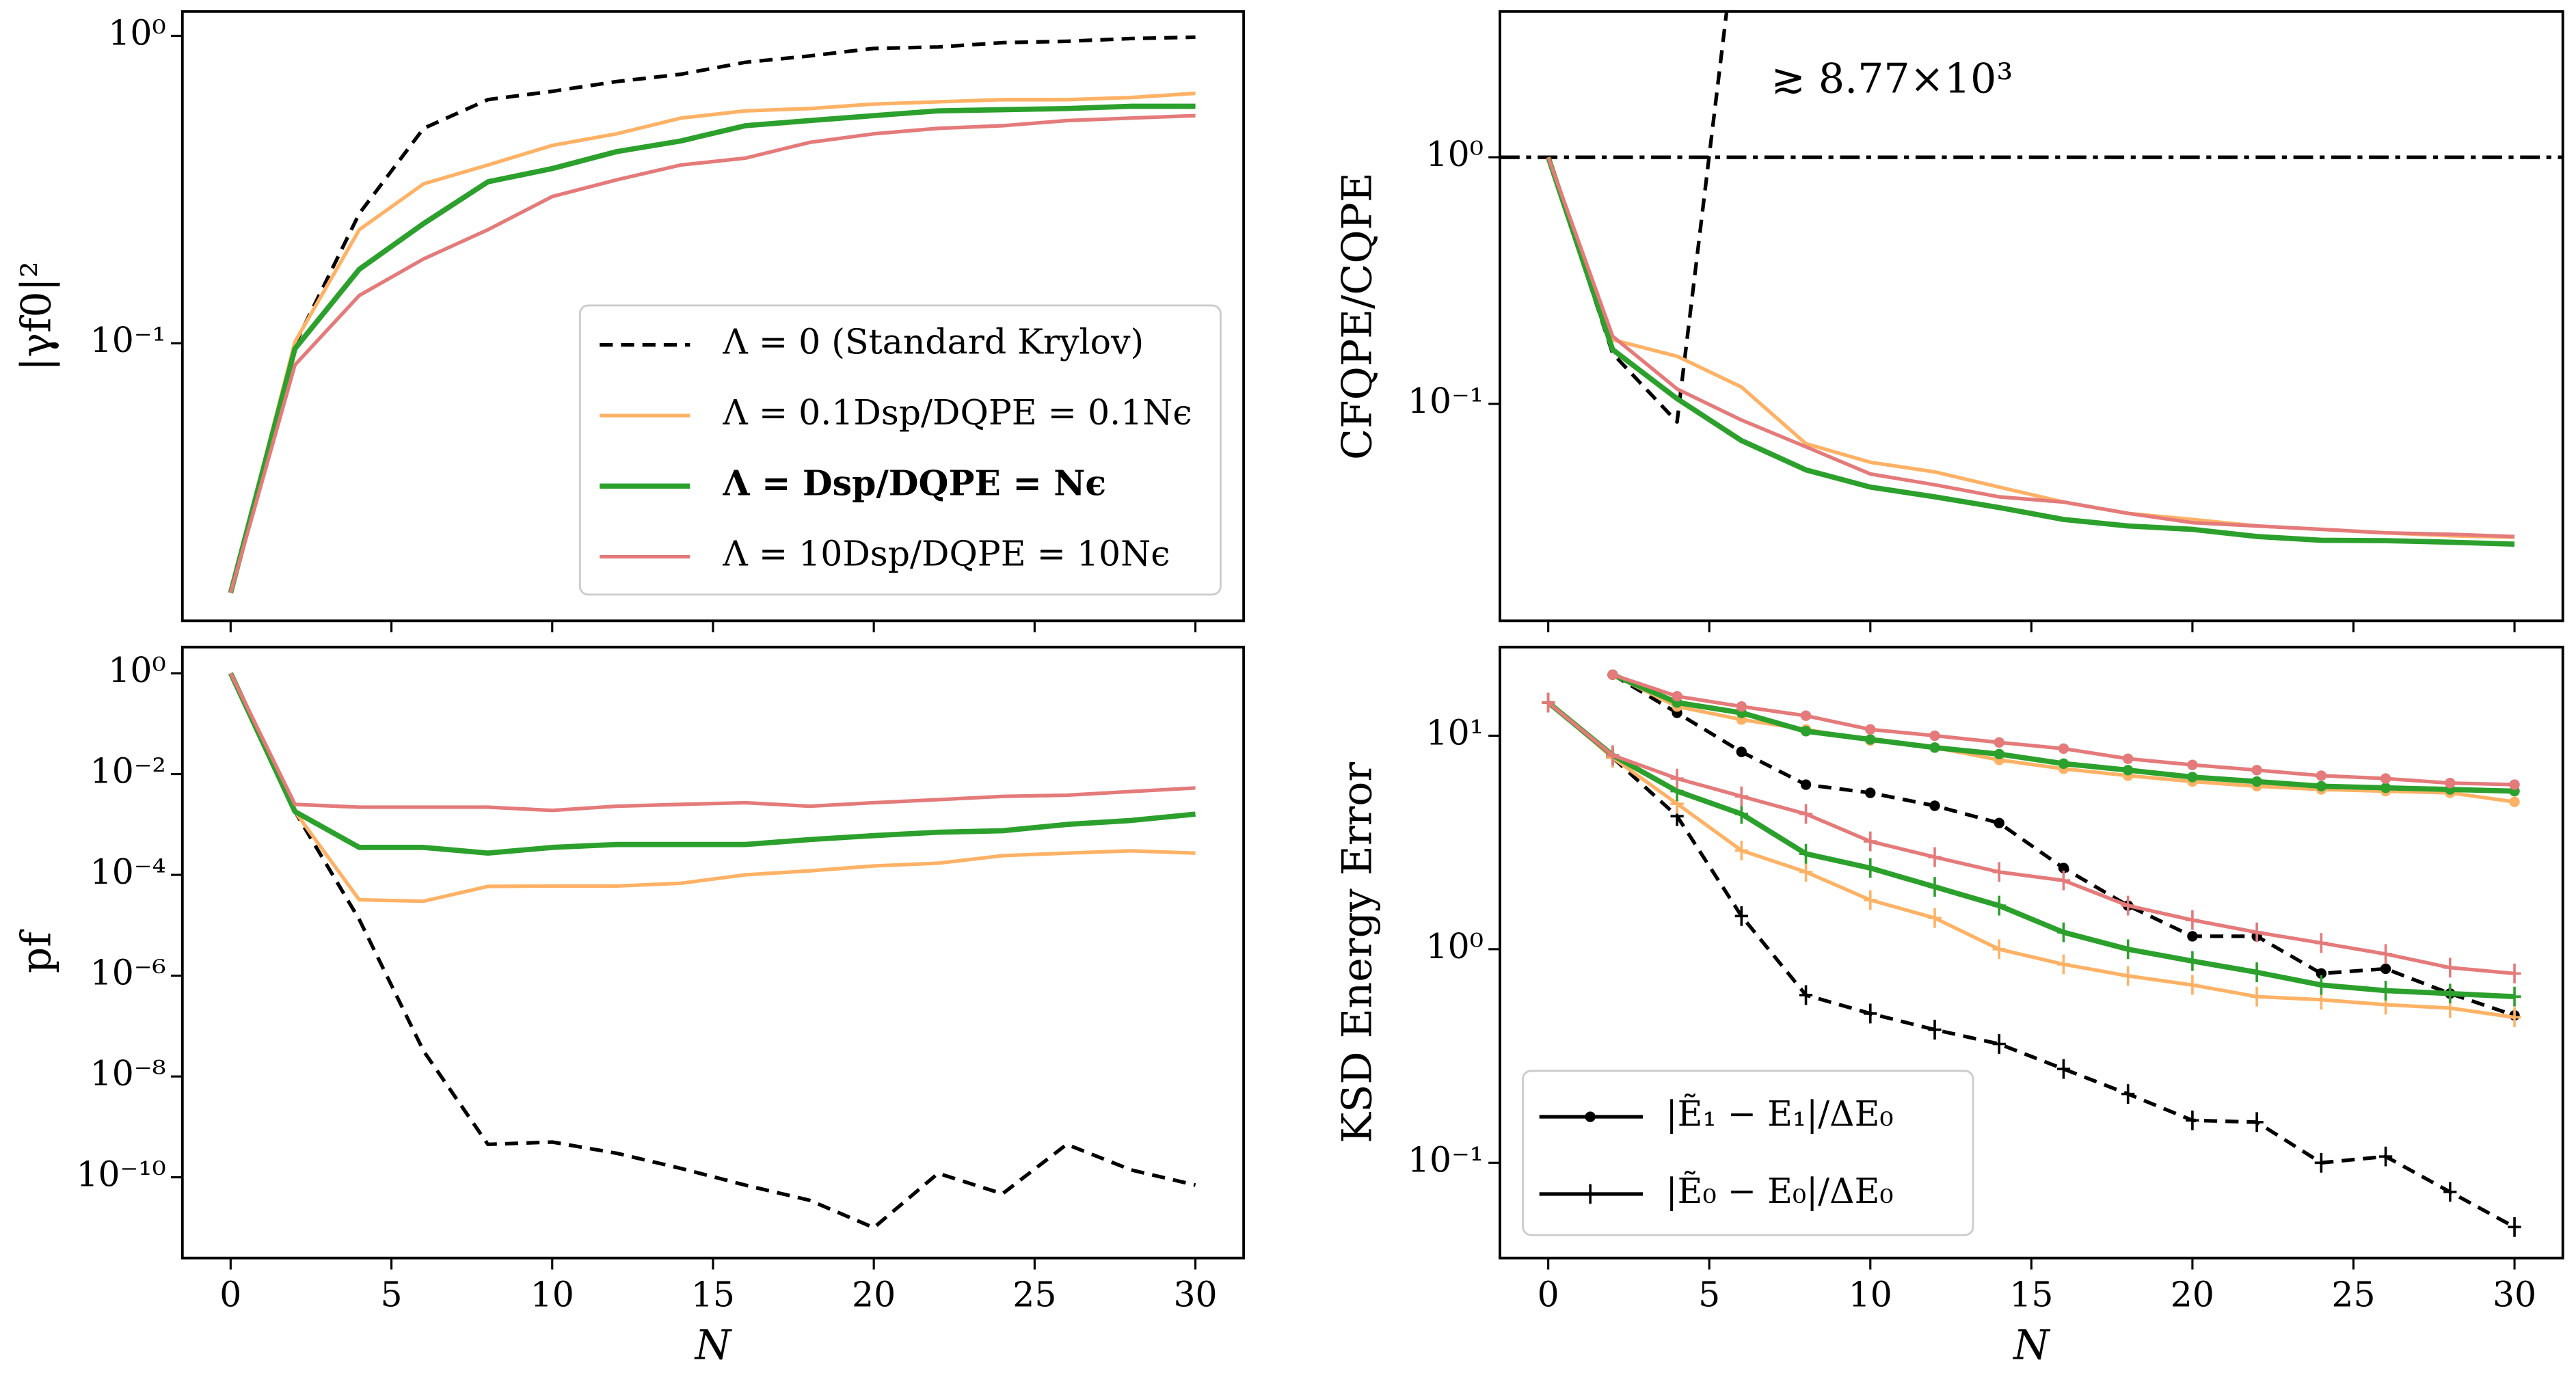  What do you see at coordinates (1780, 1191) in the screenshot?
I see `legend-label: |Ẽ₀ − E₀|/ΔE₀` at bounding box center [1780, 1191].